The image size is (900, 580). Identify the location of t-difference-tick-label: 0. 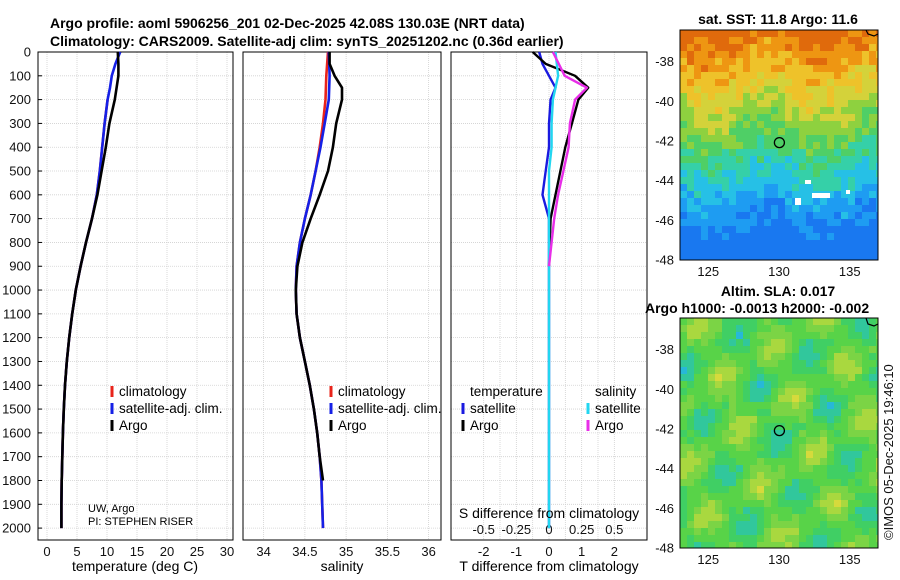
(548, 551).